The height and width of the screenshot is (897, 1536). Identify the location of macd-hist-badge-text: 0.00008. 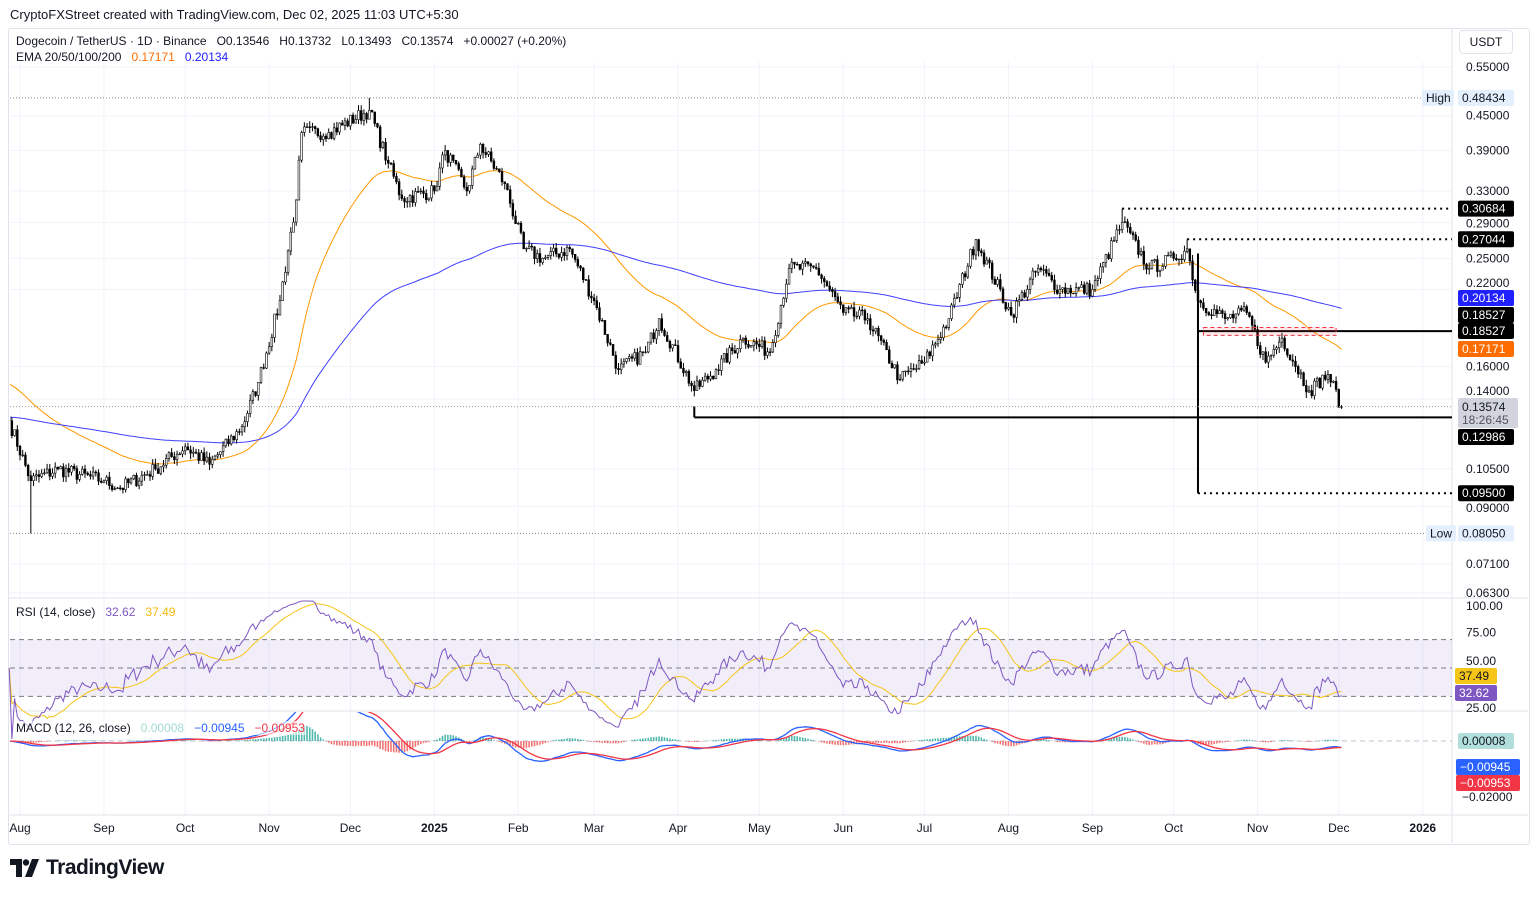
(1484, 741).